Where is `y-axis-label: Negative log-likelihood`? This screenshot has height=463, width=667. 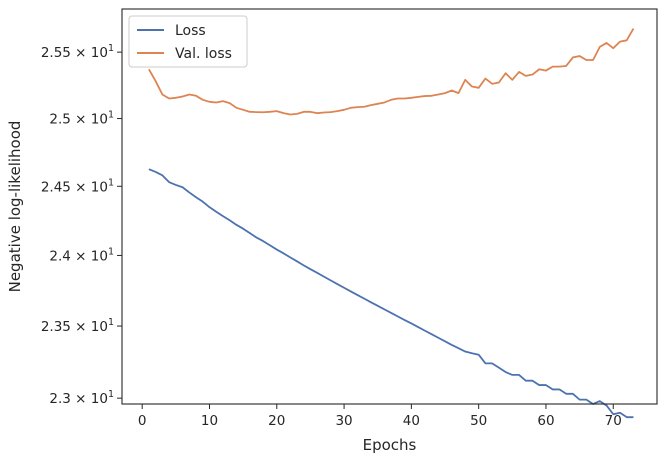 y-axis-label: Negative log-likelihood is located at coordinates (15, 207).